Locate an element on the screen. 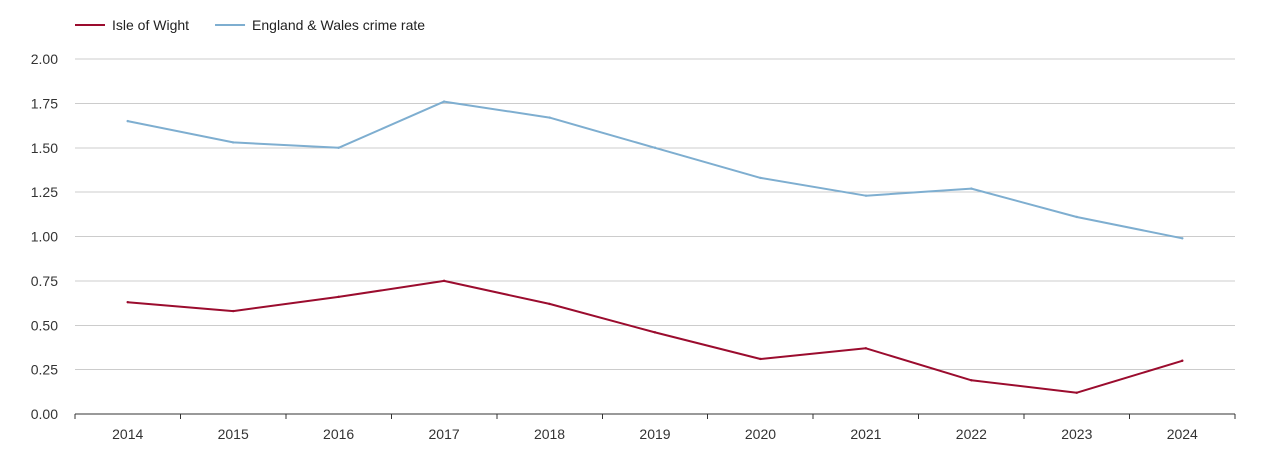  x-tick-label: 2017 is located at coordinates (444, 434).